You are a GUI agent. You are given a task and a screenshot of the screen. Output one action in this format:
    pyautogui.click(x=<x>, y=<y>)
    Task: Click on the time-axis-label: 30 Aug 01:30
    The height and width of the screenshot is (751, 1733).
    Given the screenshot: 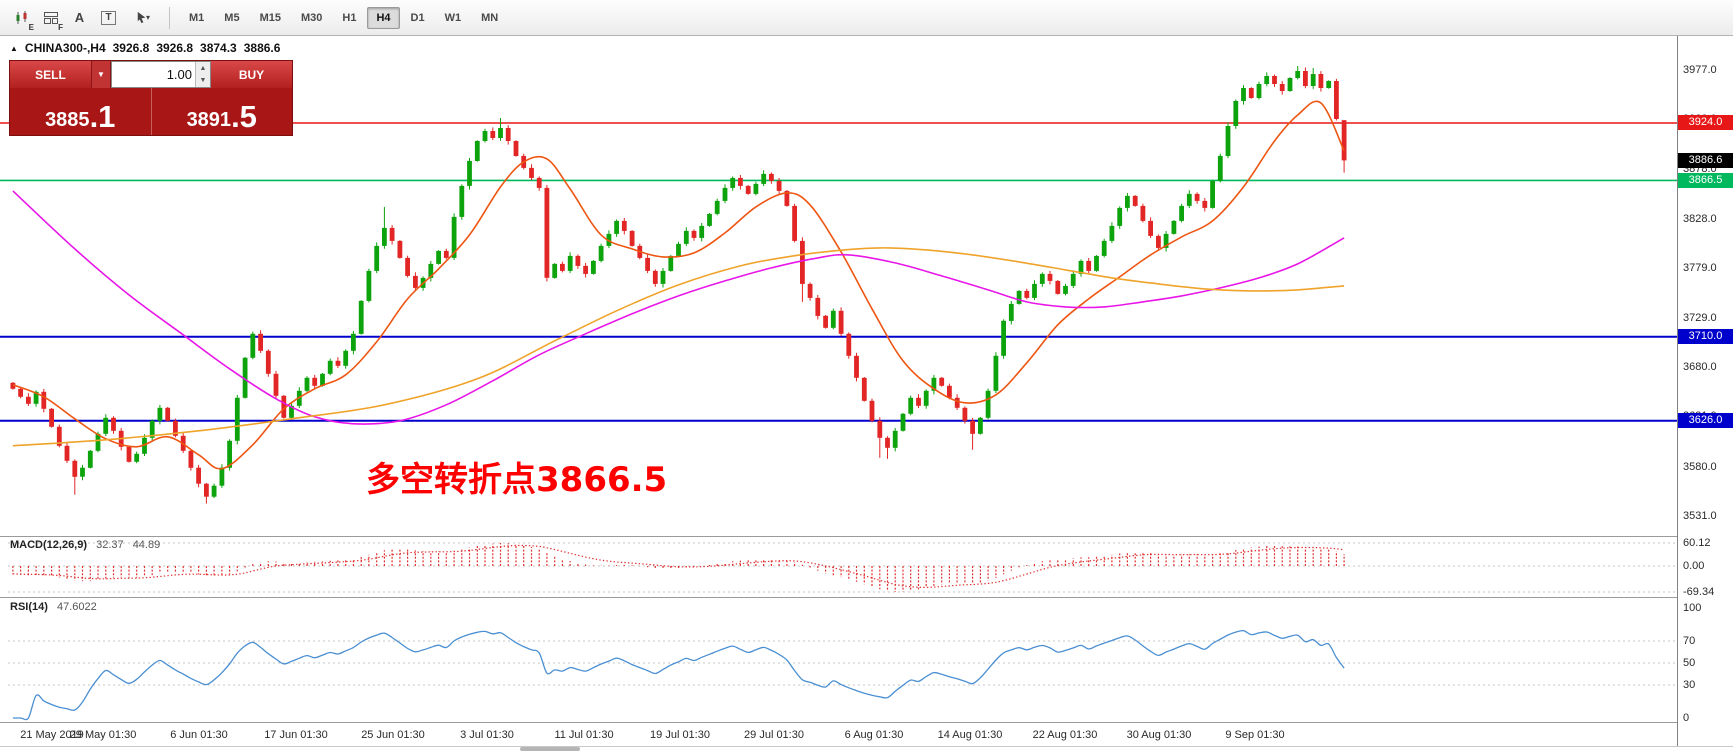 What is the action you would take?
    pyautogui.click(x=1159, y=735)
    